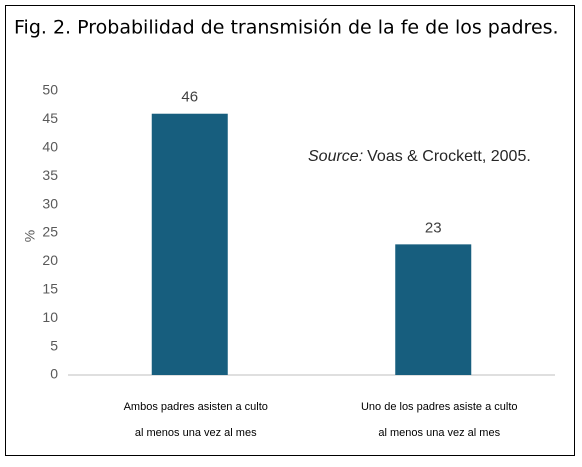 The image size is (582, 467). I want to click on y-tick-label: 20, so click(50, 260).